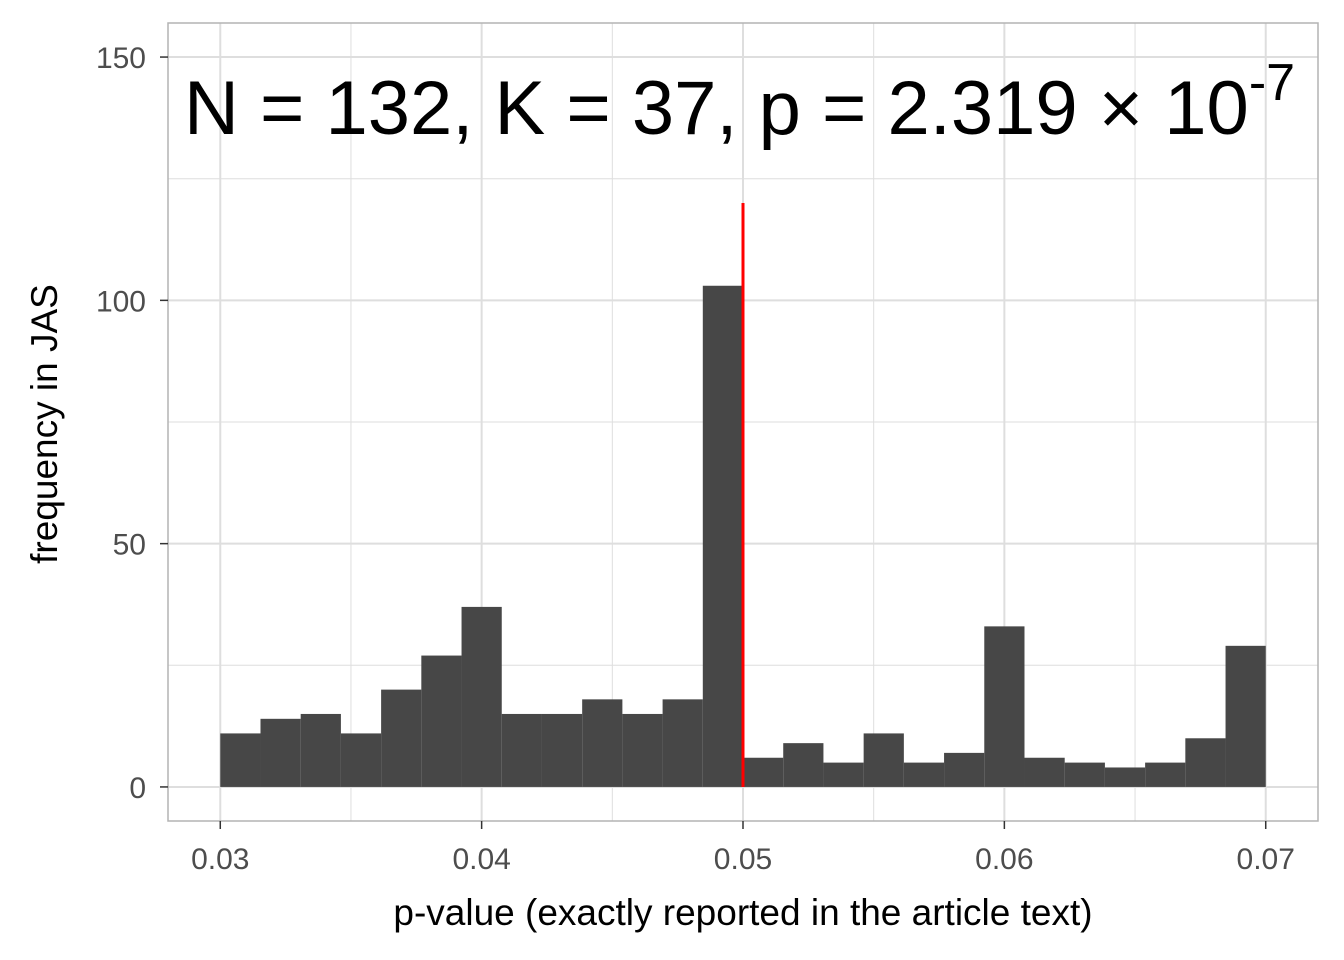 This screenshot has width=1344, height=960. What do you see at coordinates (1004, 859) in the screenshot?
I see `x-tick-label: 0.06` at bounding box center [1004, 859].